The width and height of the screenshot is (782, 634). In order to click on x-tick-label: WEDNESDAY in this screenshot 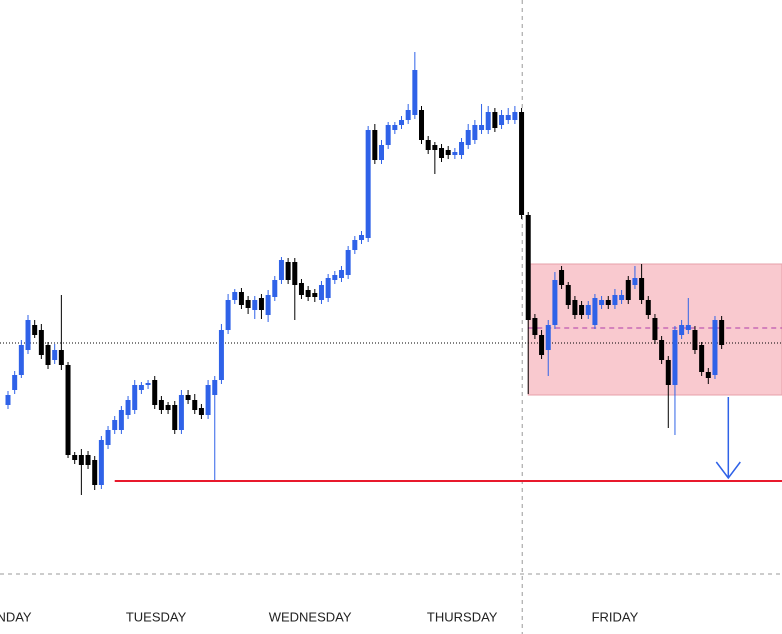, I will do `click(310, 616)`.